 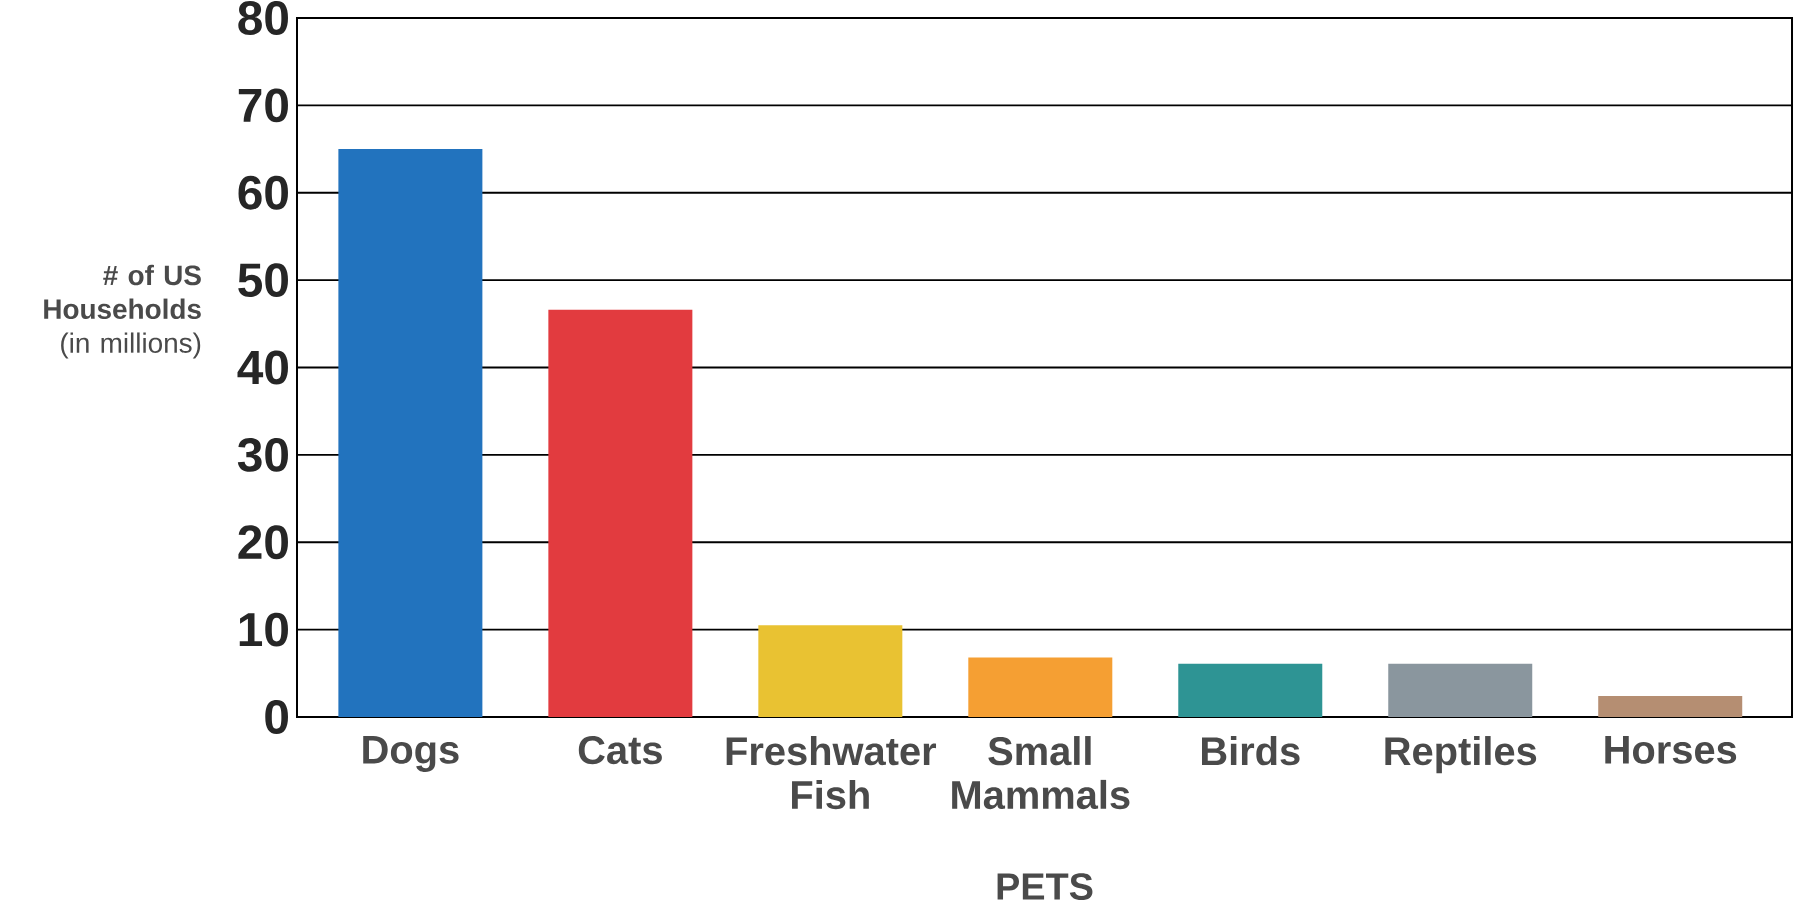 What do you see at coordinates (1671, 750) in the screenshot?
I see `x-tick-label: Horses` at bounding box center [1671, 750].